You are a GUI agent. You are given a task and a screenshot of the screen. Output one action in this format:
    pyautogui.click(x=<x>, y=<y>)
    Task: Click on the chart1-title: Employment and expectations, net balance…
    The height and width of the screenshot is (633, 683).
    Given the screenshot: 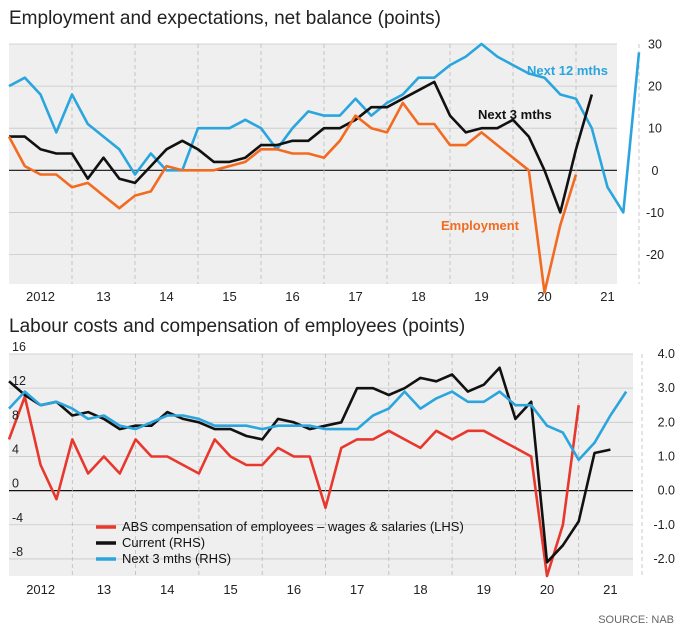 What is the action you would take?
    pyautogui.click(x=225, y=18)
    